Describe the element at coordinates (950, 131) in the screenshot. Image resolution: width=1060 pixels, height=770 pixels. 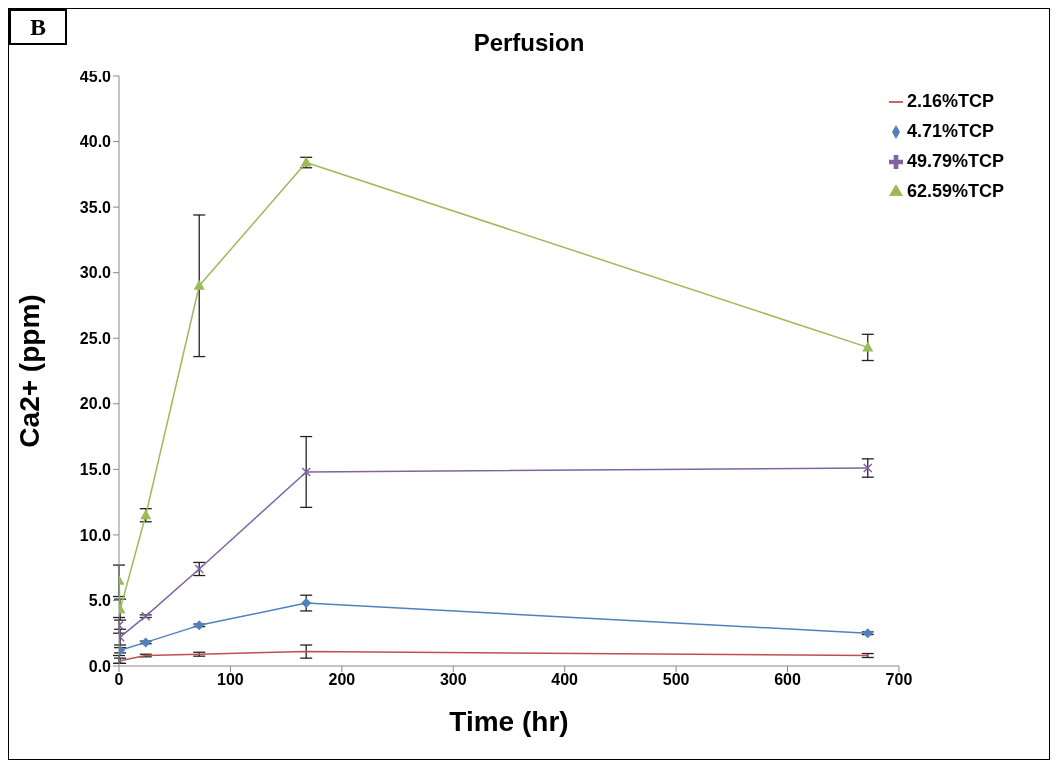
I see `legend-label: 4.71%TCP` at that location.